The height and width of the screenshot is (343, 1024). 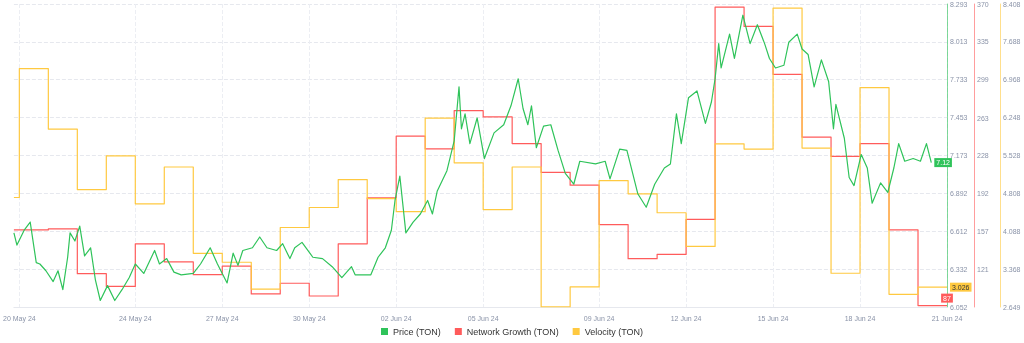 I want to click on legend-label: Price (TON), so click(x=416, y=331).